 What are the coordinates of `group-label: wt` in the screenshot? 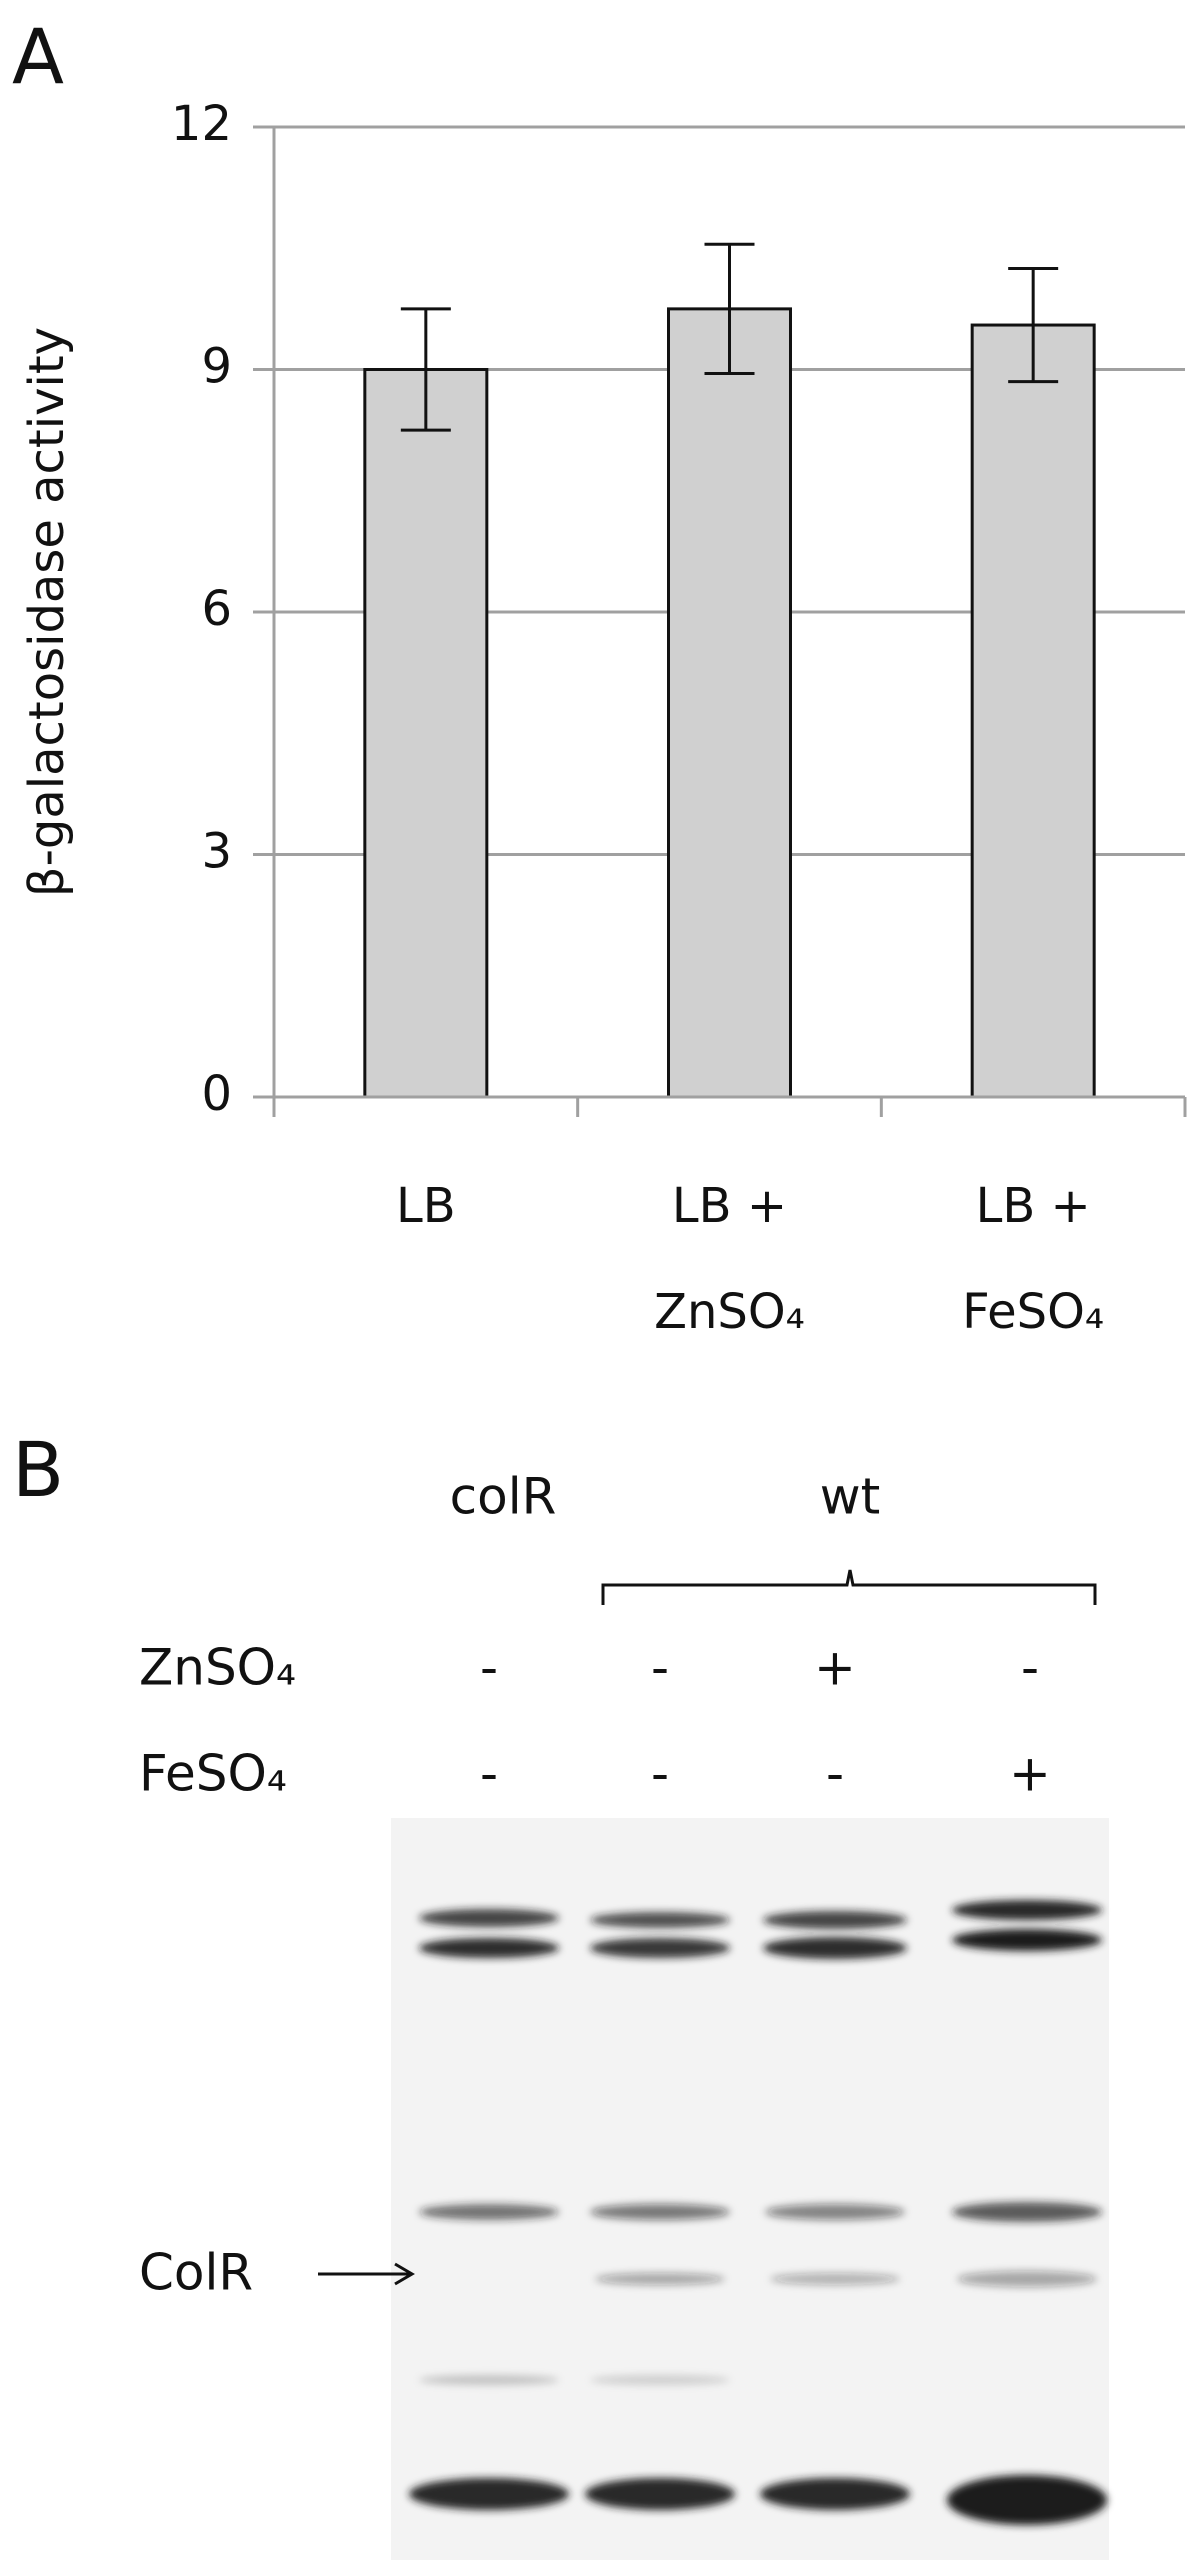 It's located at (850, 1497).